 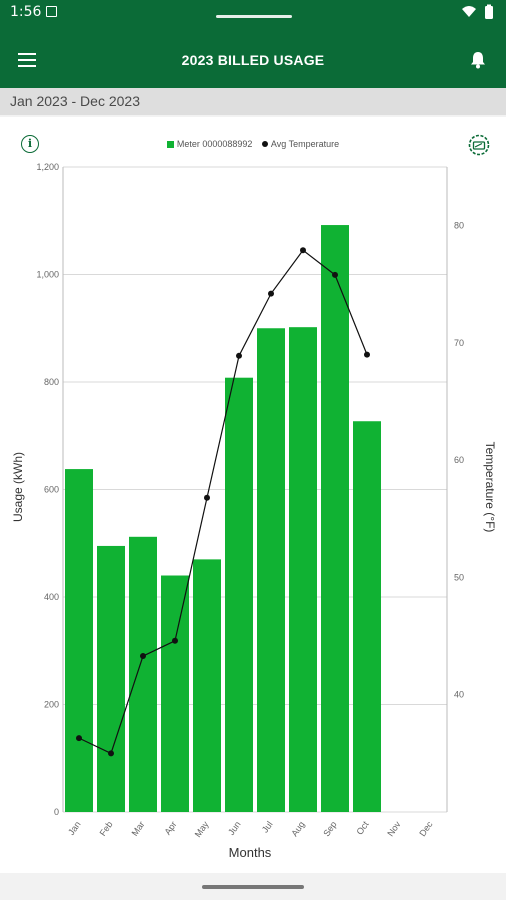 What do you see at coordinates (305, 144) in the screenshot?
I see `legend-label-temperature: Avg Temperature` at bounding box center [305, 144].